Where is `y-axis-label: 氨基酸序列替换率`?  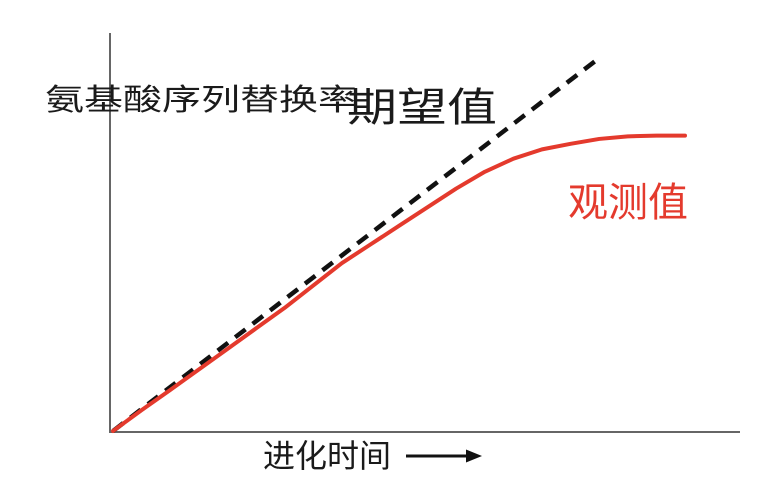
y-axis-label: 氨基酸序列替换率 is located at coordinates (201, 100).